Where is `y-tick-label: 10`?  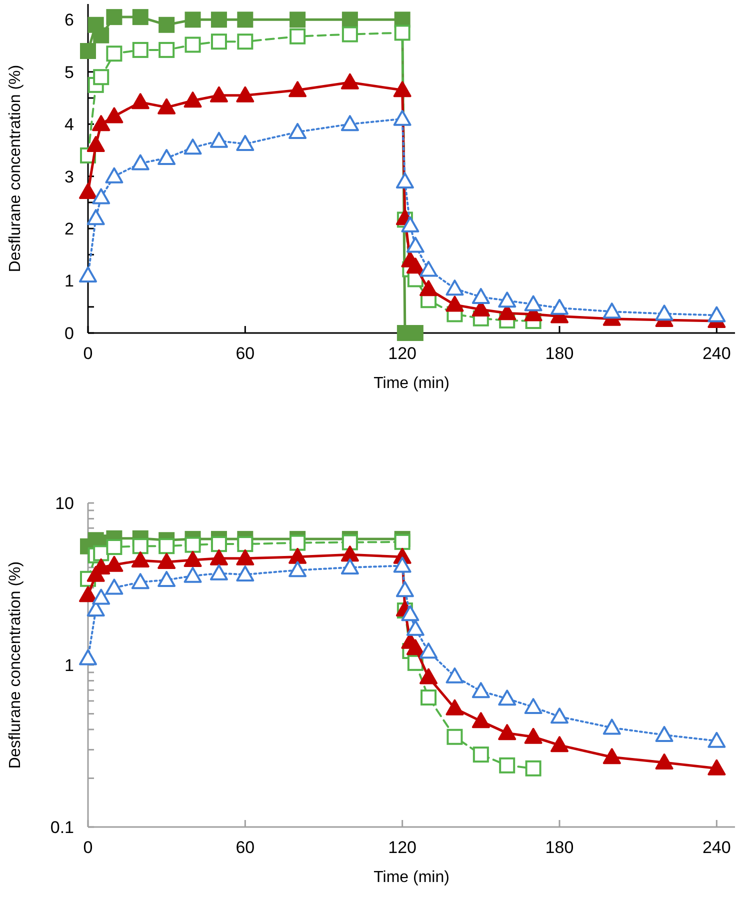
y-tick-label: 10 is located at coordinates (64, 503).